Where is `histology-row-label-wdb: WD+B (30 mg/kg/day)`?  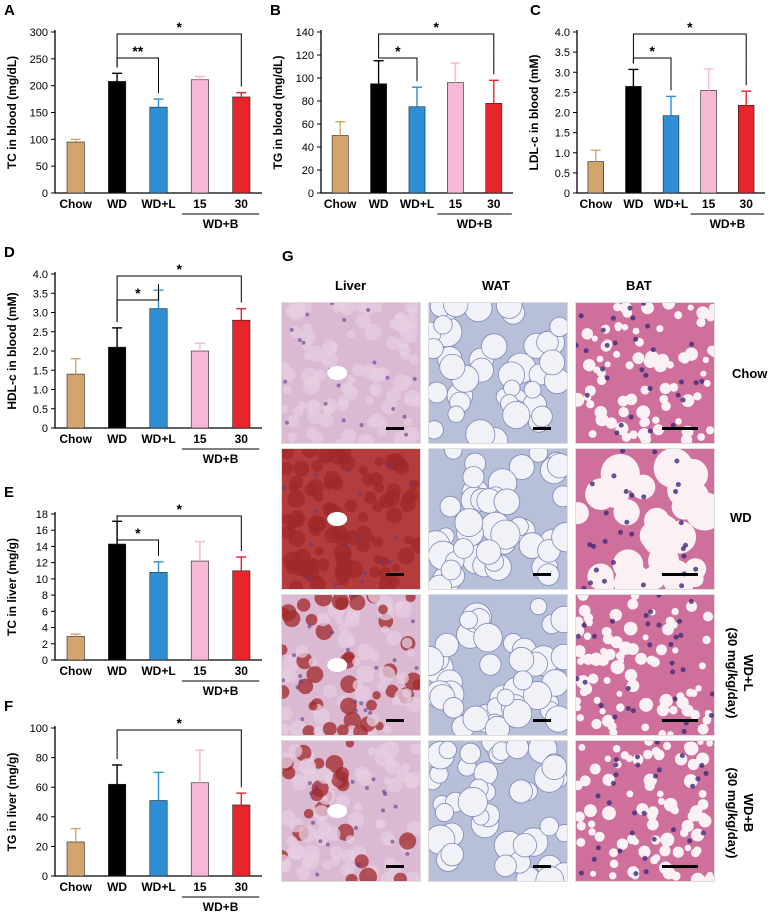 histology-row-label-wdb: WD+B (30 mg/kg/day) is located at coordinates (736, 812).